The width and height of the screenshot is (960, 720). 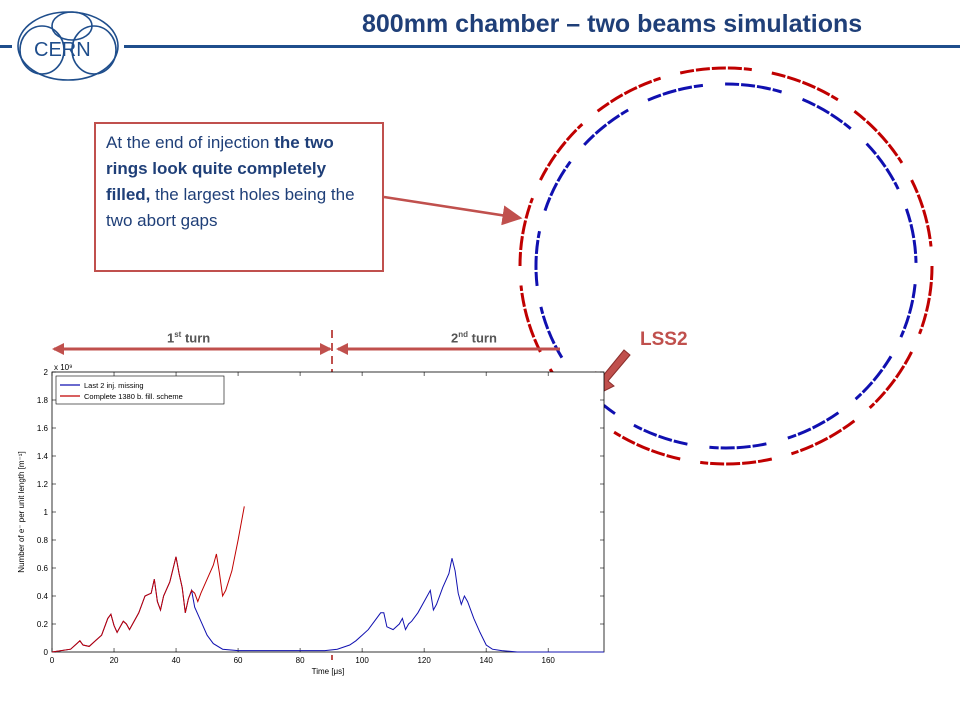 I want to click on turn1-suffix: st, so click(x=178, y=334).